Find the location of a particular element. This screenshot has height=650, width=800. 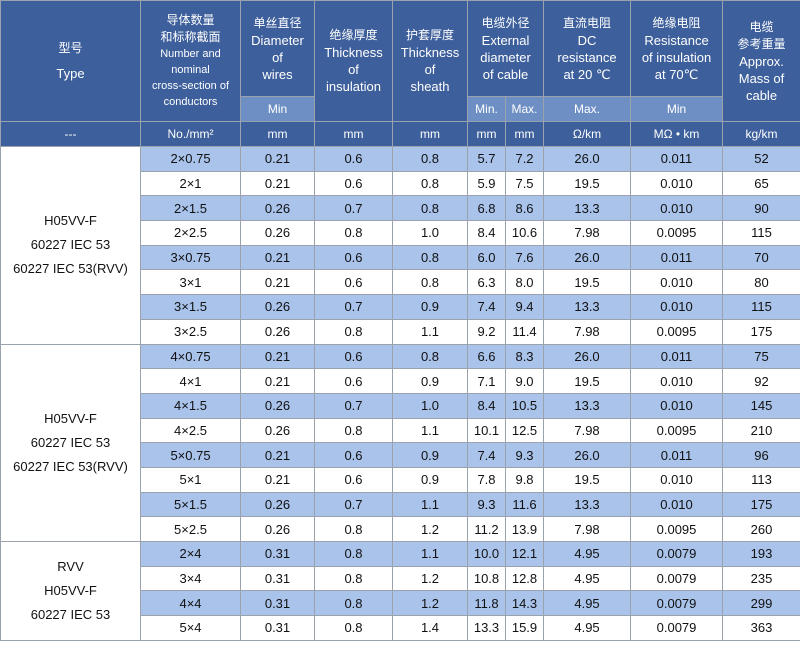

table-cell: 2×4 is located at coordinates (190, 554).